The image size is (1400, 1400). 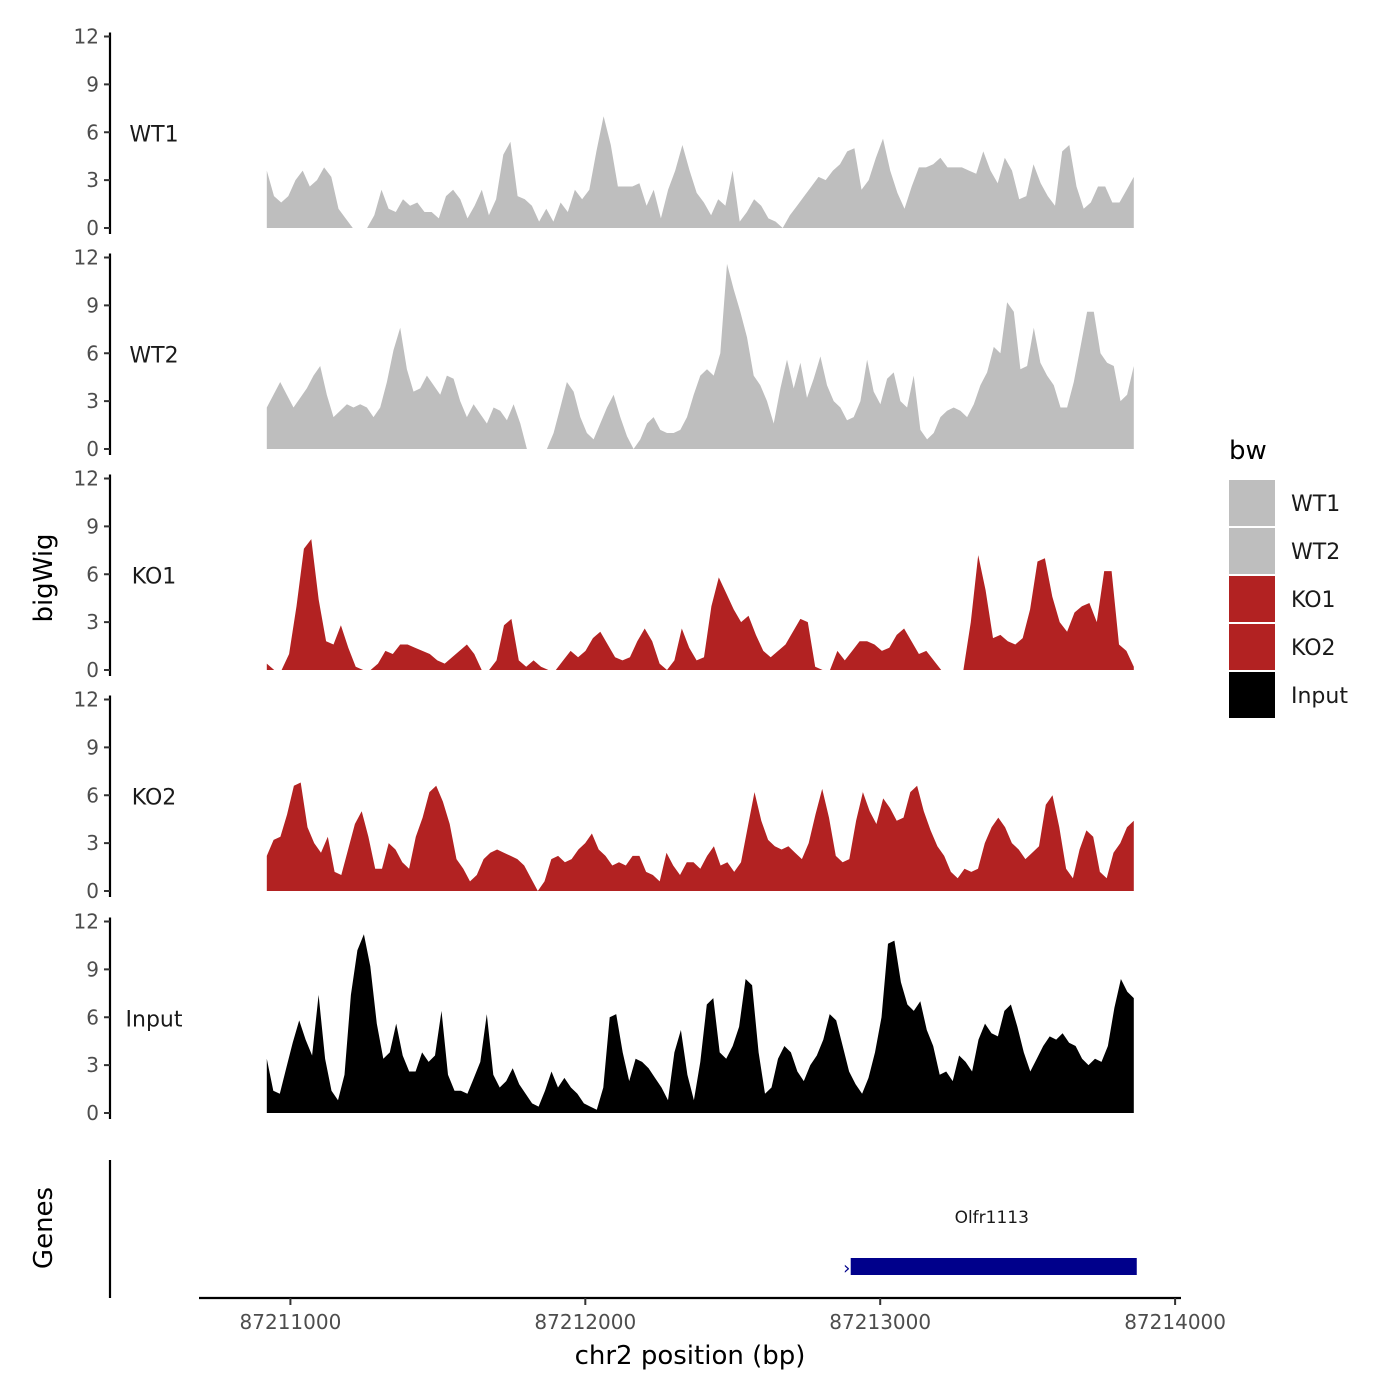 What do you see at coordinates (1252, 647) in the screenshot?
I see `legend-key-ko2` at bounding box center [1252, 647].